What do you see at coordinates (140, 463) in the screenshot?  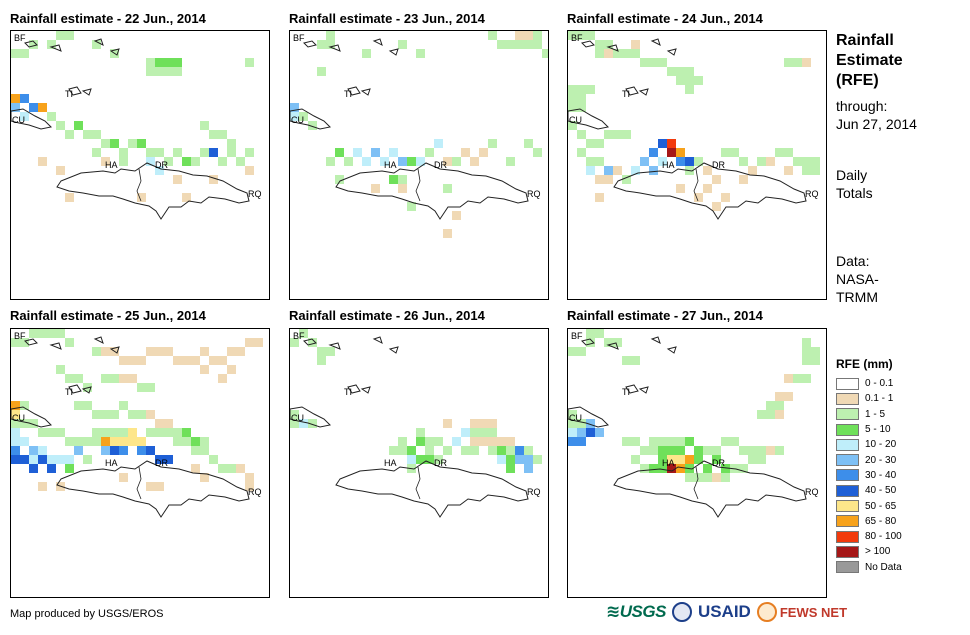 I see `map-panel-25: BF TI CU HA DR RQ` at bounding box center [140, 463].